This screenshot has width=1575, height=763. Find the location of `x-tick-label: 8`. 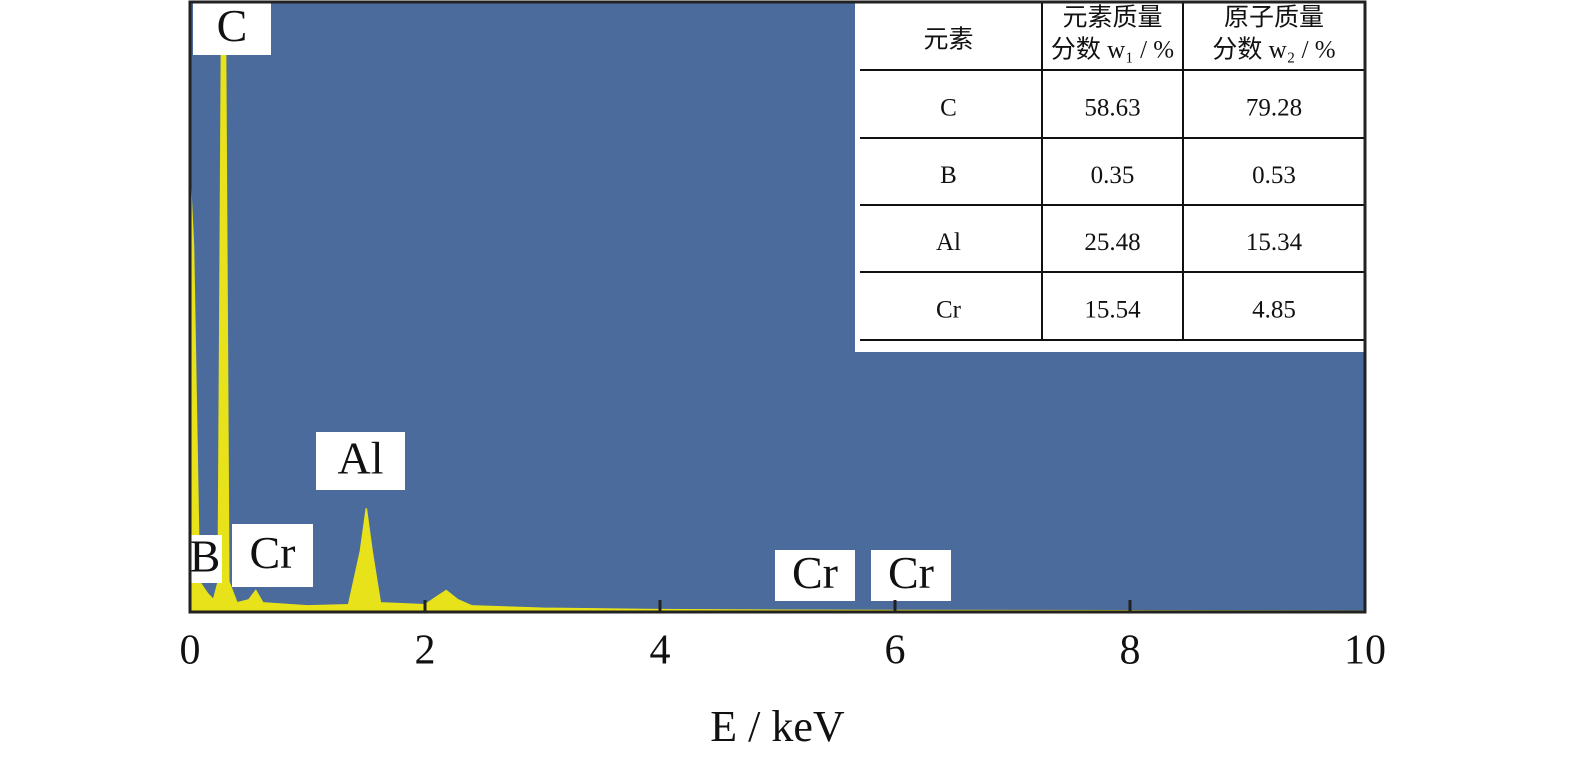

x-tick-label: 8 is located at coordinates (1130, 651).